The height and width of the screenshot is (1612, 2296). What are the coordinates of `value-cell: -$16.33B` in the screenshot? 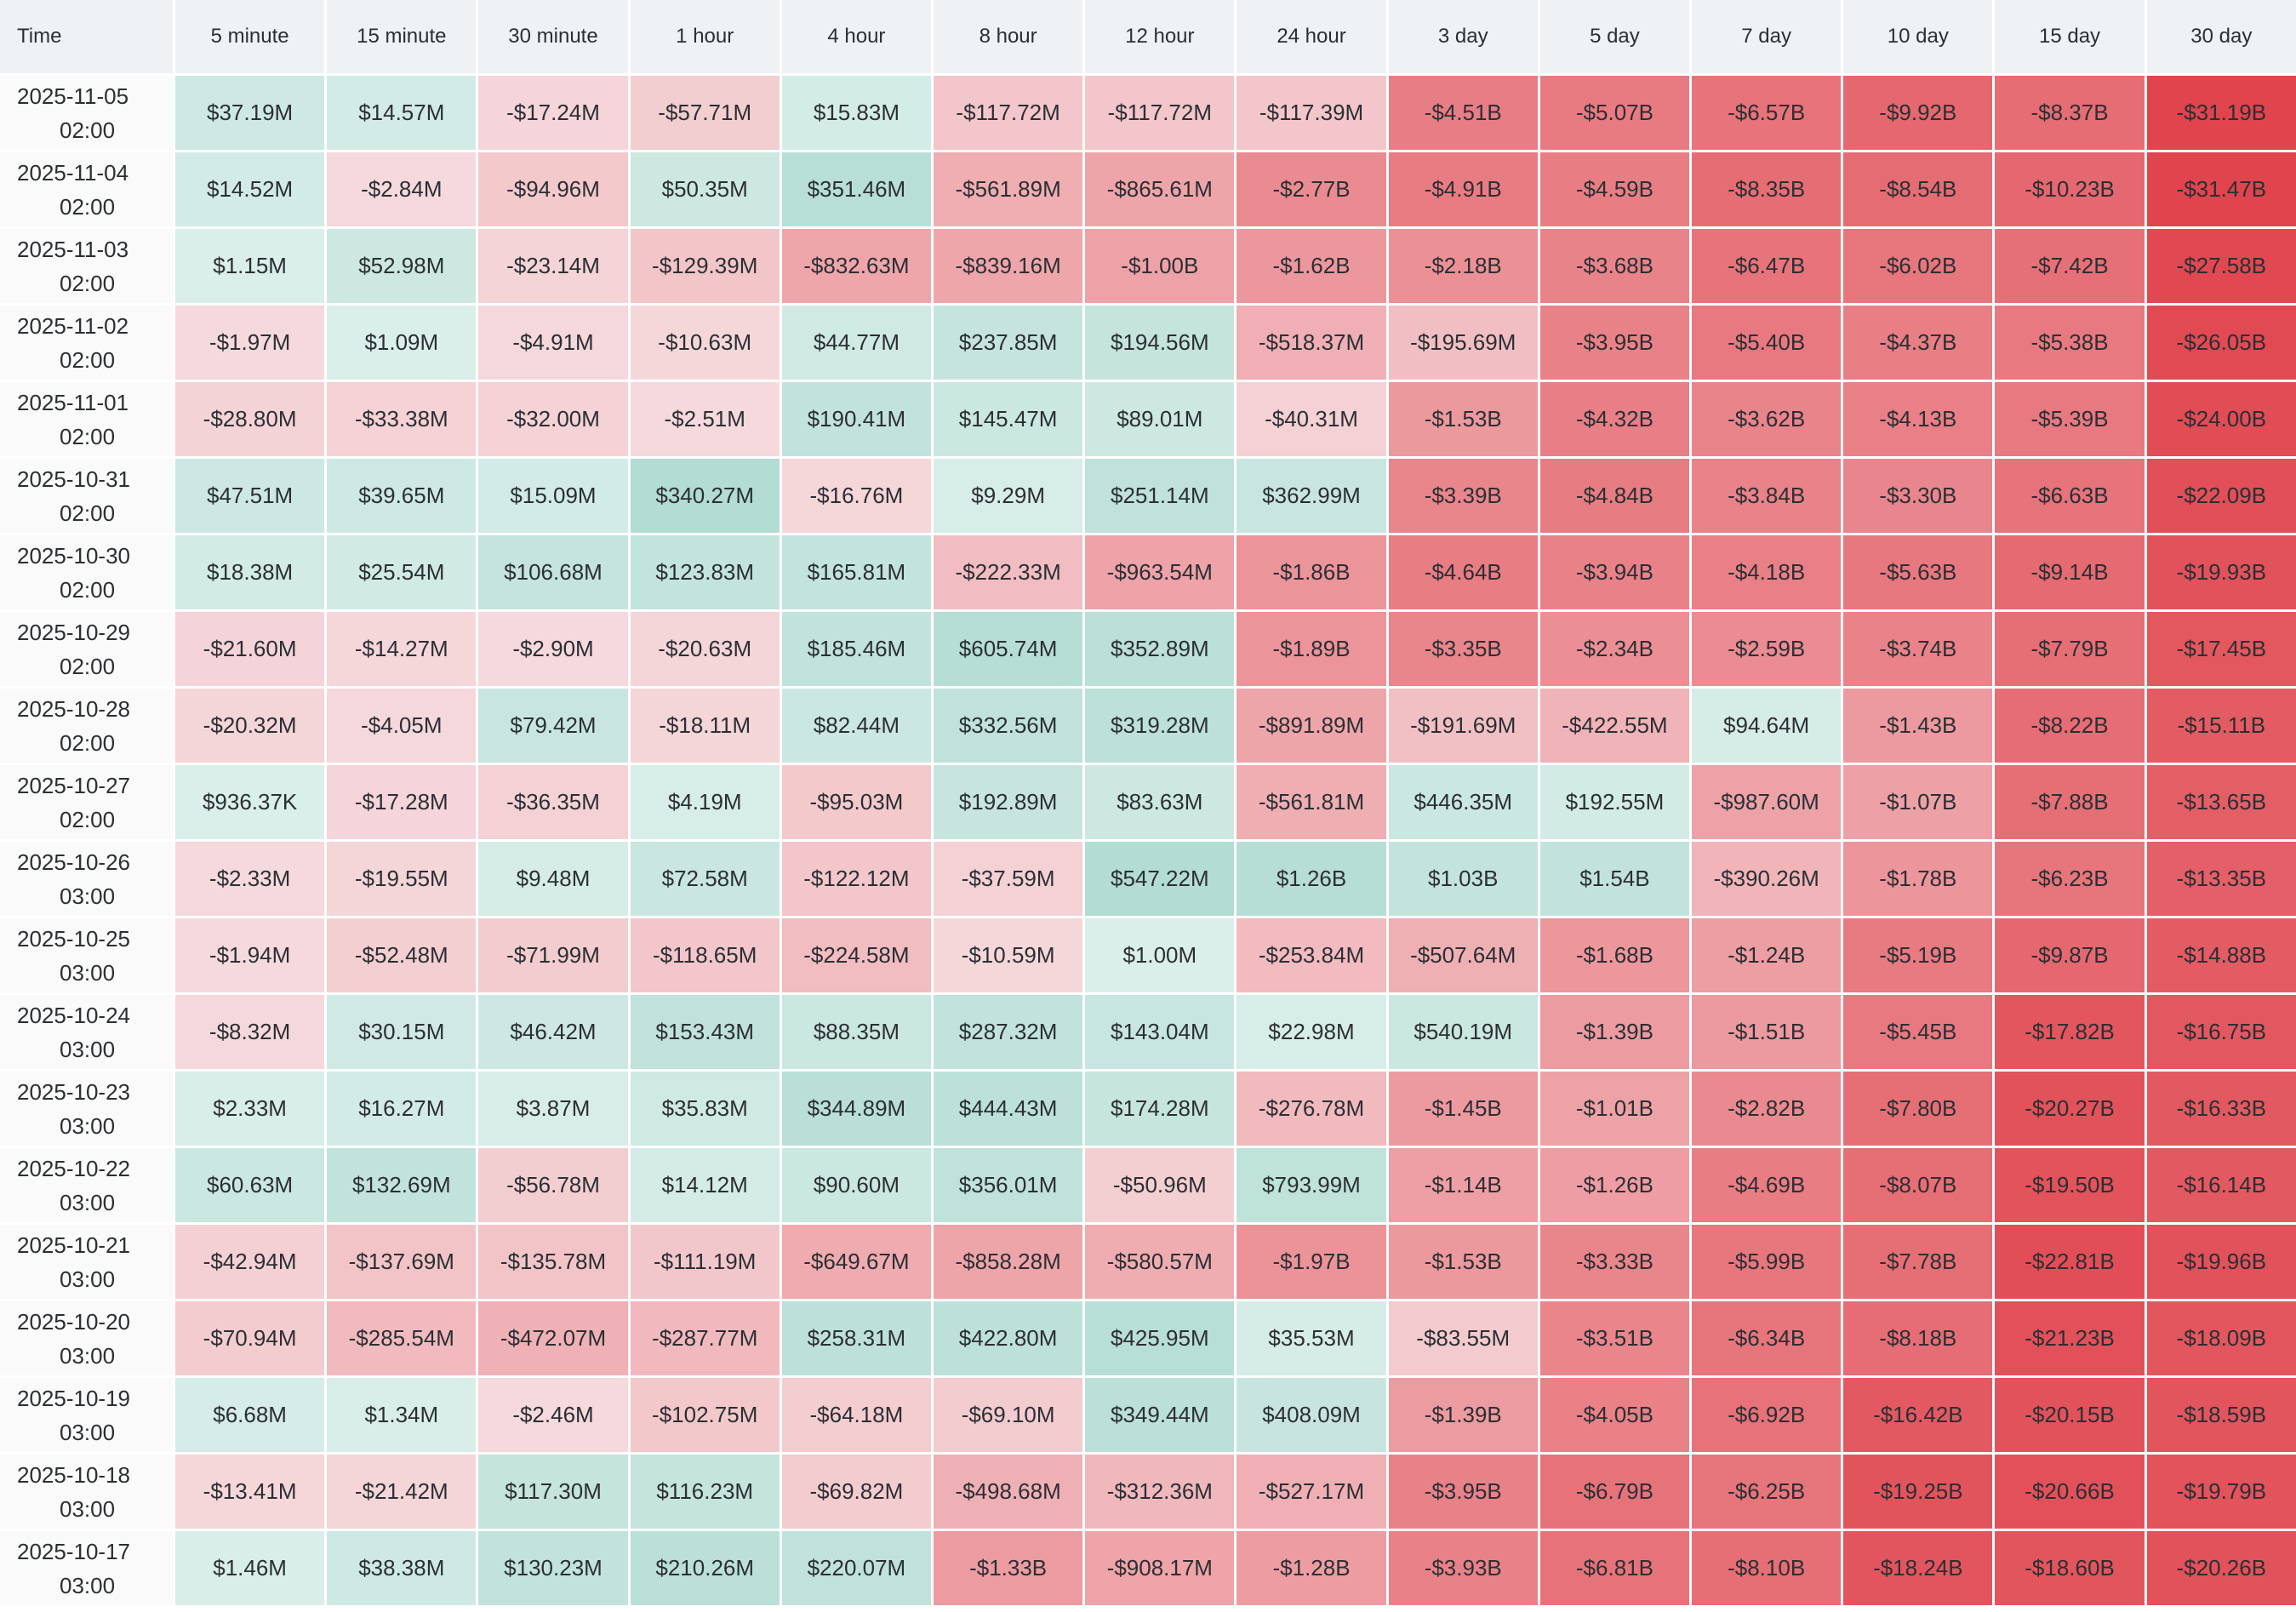 It's located at (2221, 1109).